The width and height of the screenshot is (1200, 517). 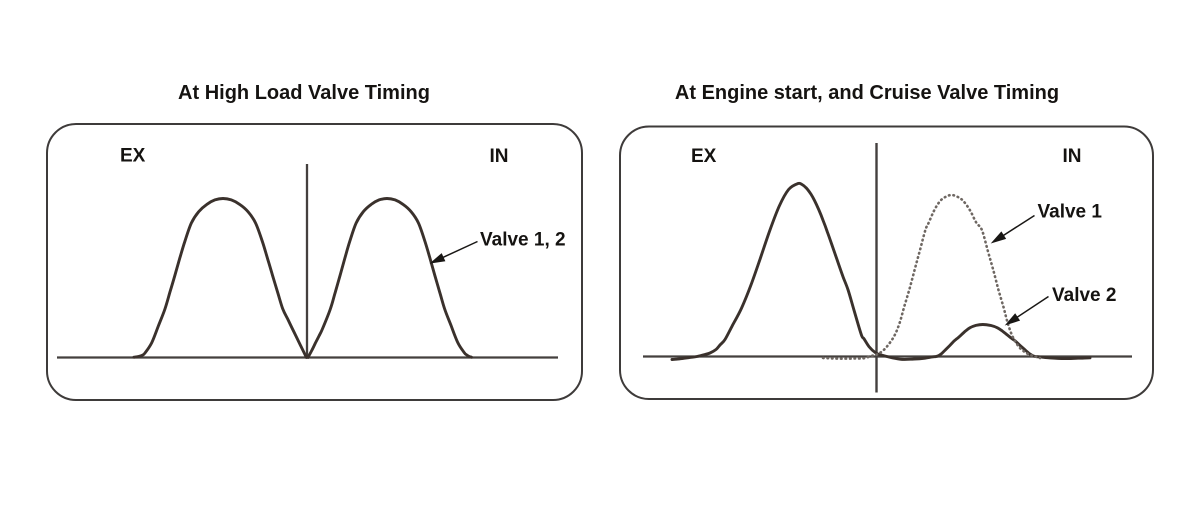 I want to click on svg-text: Valve 2, so click(x=1084, y=295).